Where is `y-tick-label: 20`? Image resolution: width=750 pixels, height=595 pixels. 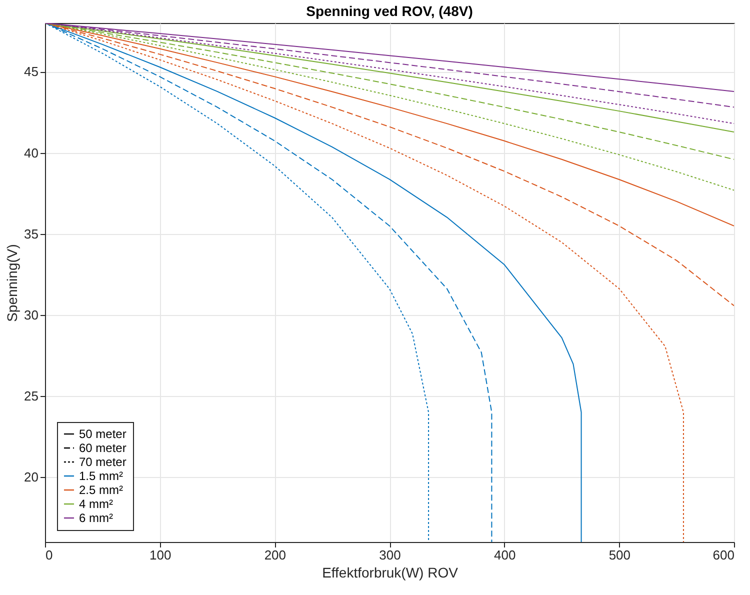
y-tick-label: 20 is located at coordinates (31, 477).